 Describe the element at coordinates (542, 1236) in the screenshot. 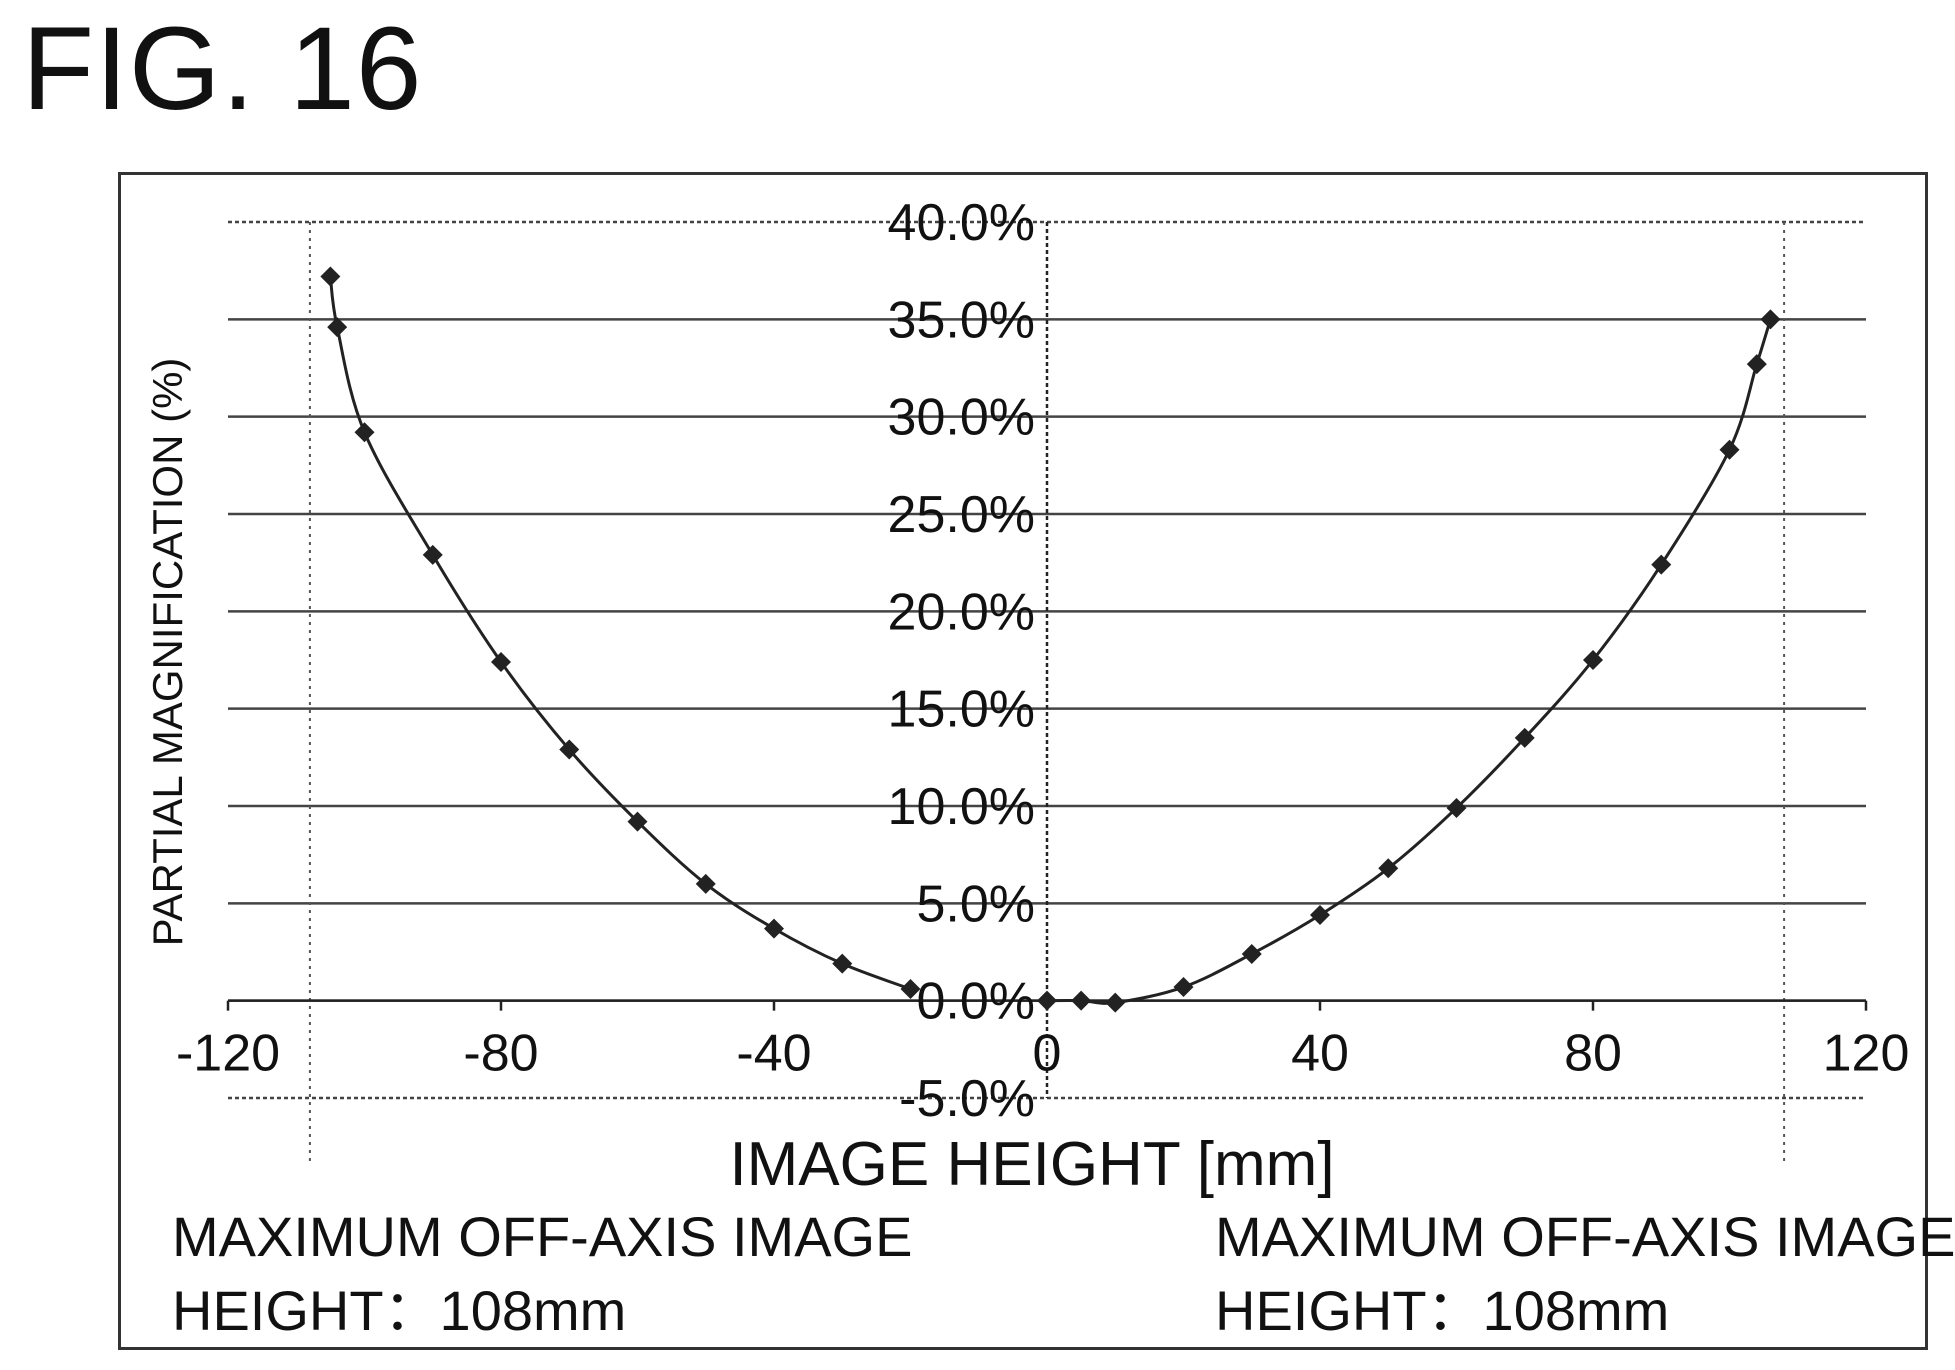

I see `note-left-line1: MAXIMUM OFF-AXIS IMAGE` at that location.